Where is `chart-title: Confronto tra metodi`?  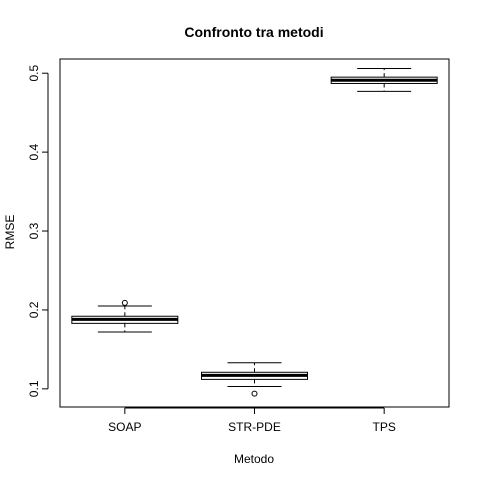
chart-title: Confronto tra metodi is located at coordinates (253, 32).